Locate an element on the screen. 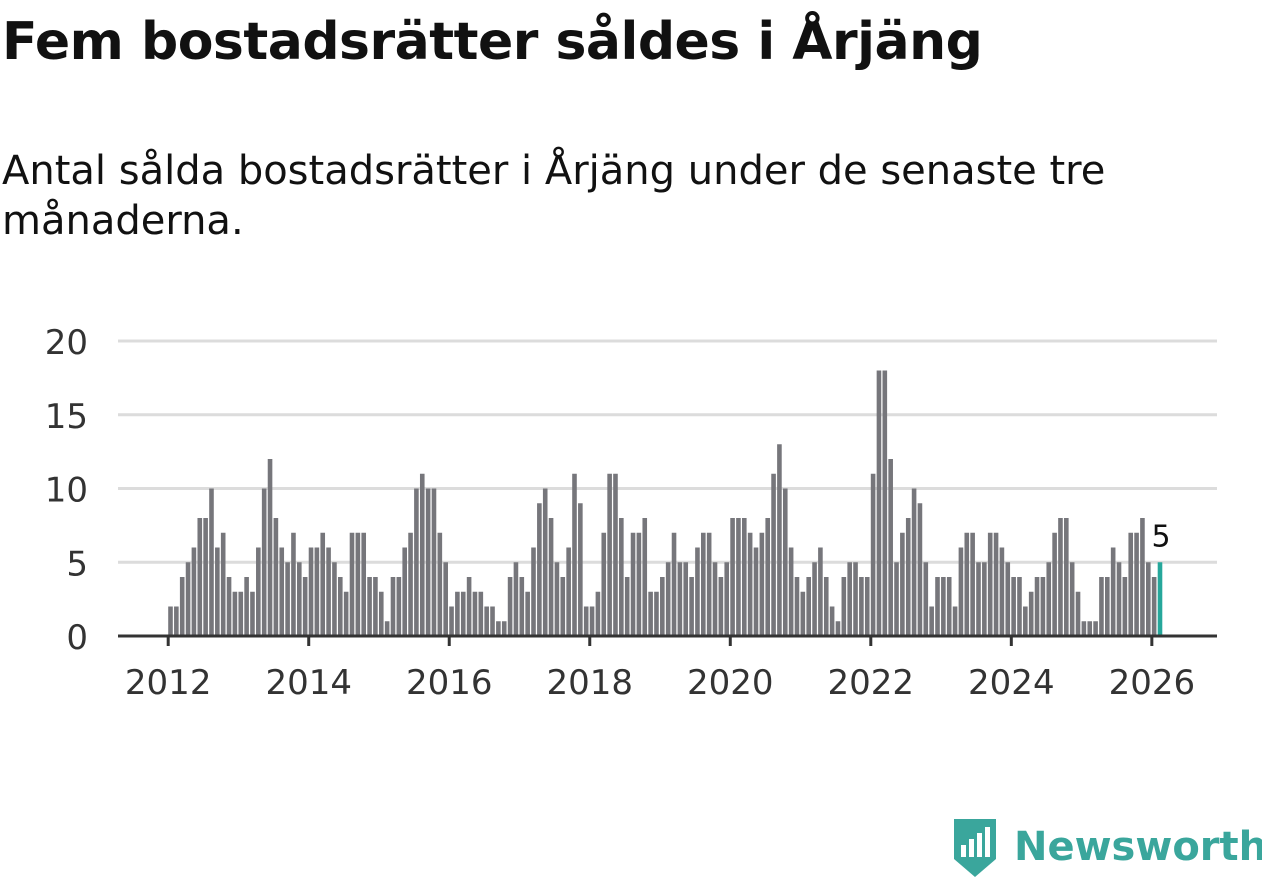 The height and width of the screenshot is (879, 1262). newsworthy-logo-text: Newsworthy is located at coordinates (1138, 847).